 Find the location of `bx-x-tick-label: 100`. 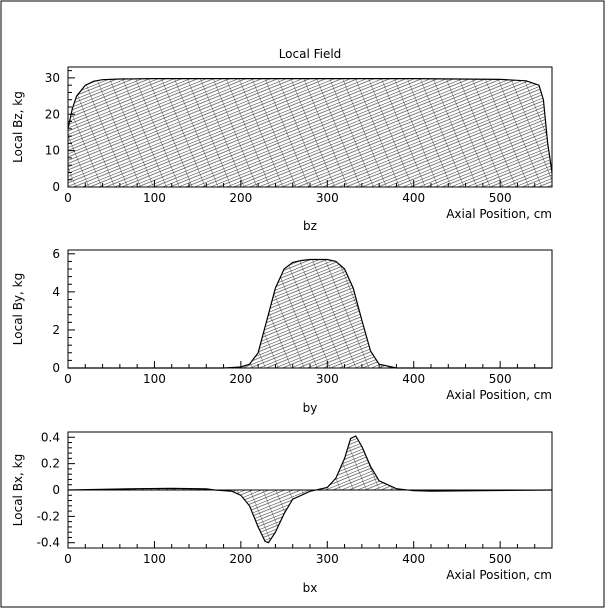

bx-x-tick-label: 100 is located at coordinates (154, 559).